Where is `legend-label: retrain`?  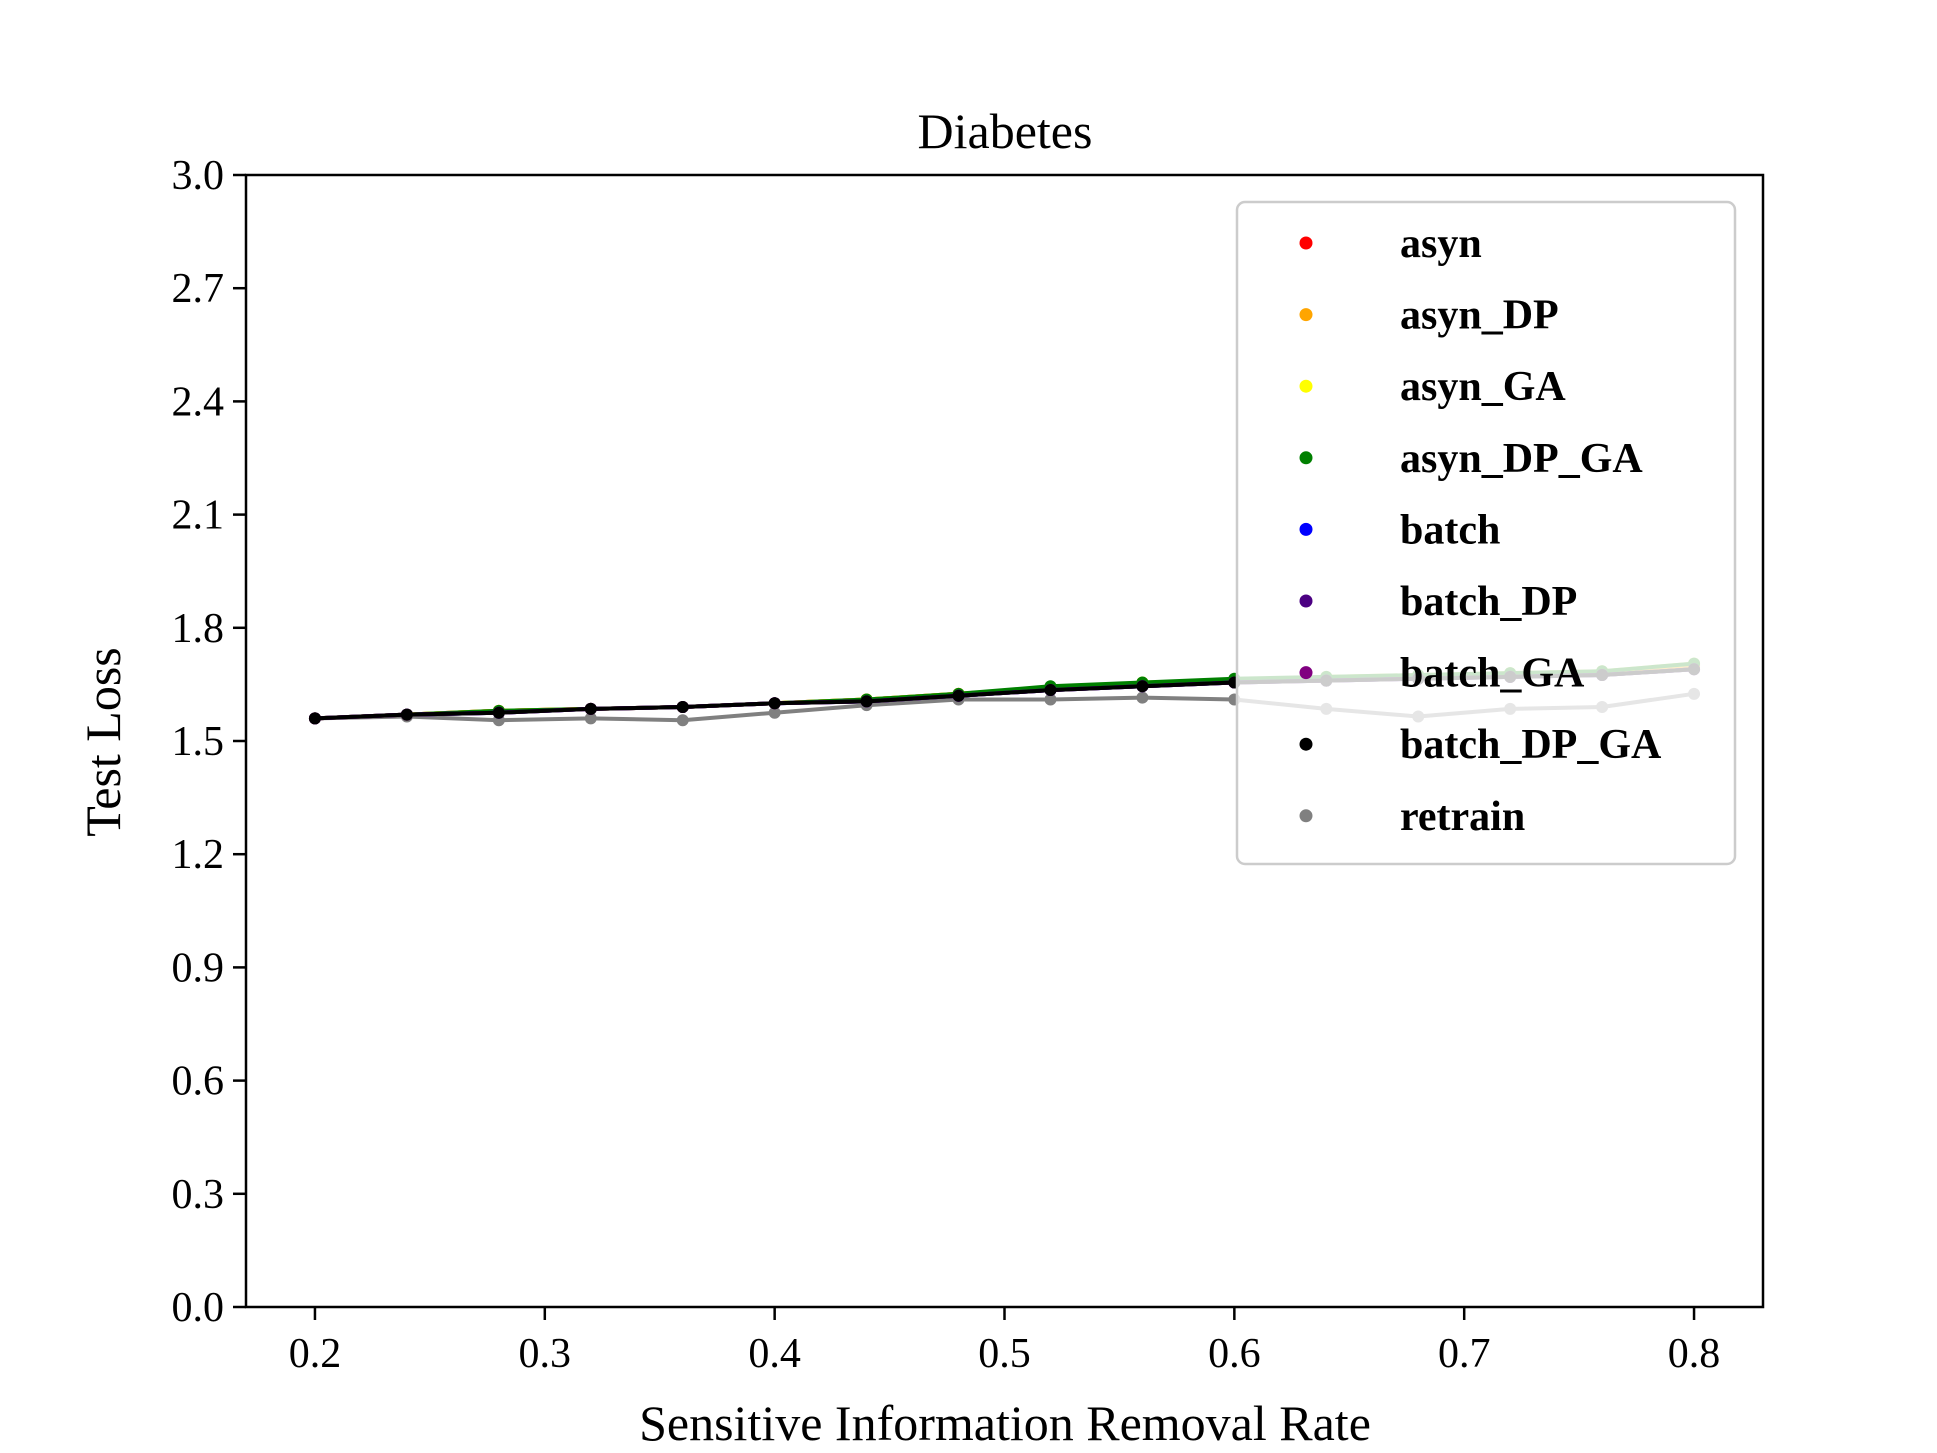
legend-label: retrain is located at coordinates (1462, 817).